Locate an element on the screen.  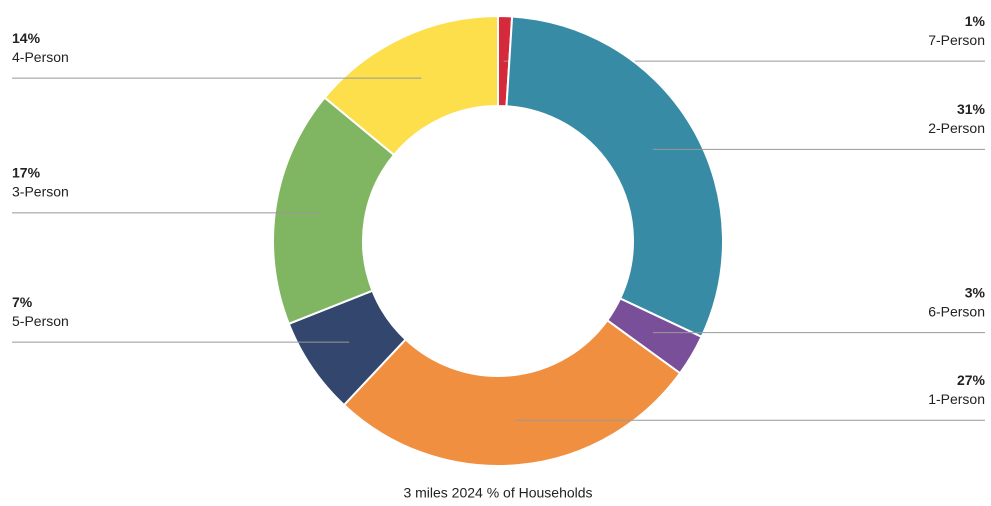
chart-title: 3 miles 2024 % of Households is located at coordinates (497, 493).